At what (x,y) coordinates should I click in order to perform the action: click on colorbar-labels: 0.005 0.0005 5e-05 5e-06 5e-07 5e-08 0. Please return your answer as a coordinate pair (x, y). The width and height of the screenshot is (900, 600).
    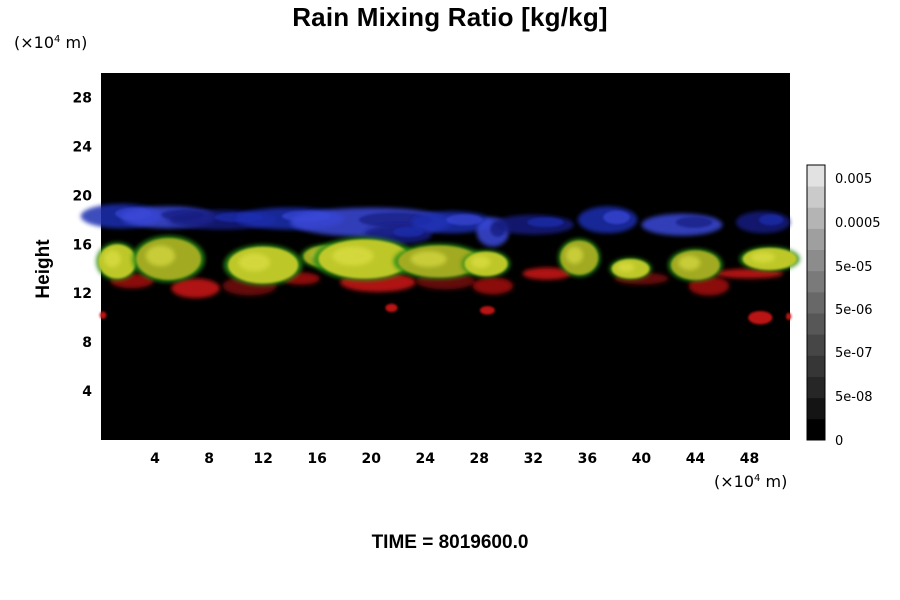
    Looking at the image, I should click on (858, 310).